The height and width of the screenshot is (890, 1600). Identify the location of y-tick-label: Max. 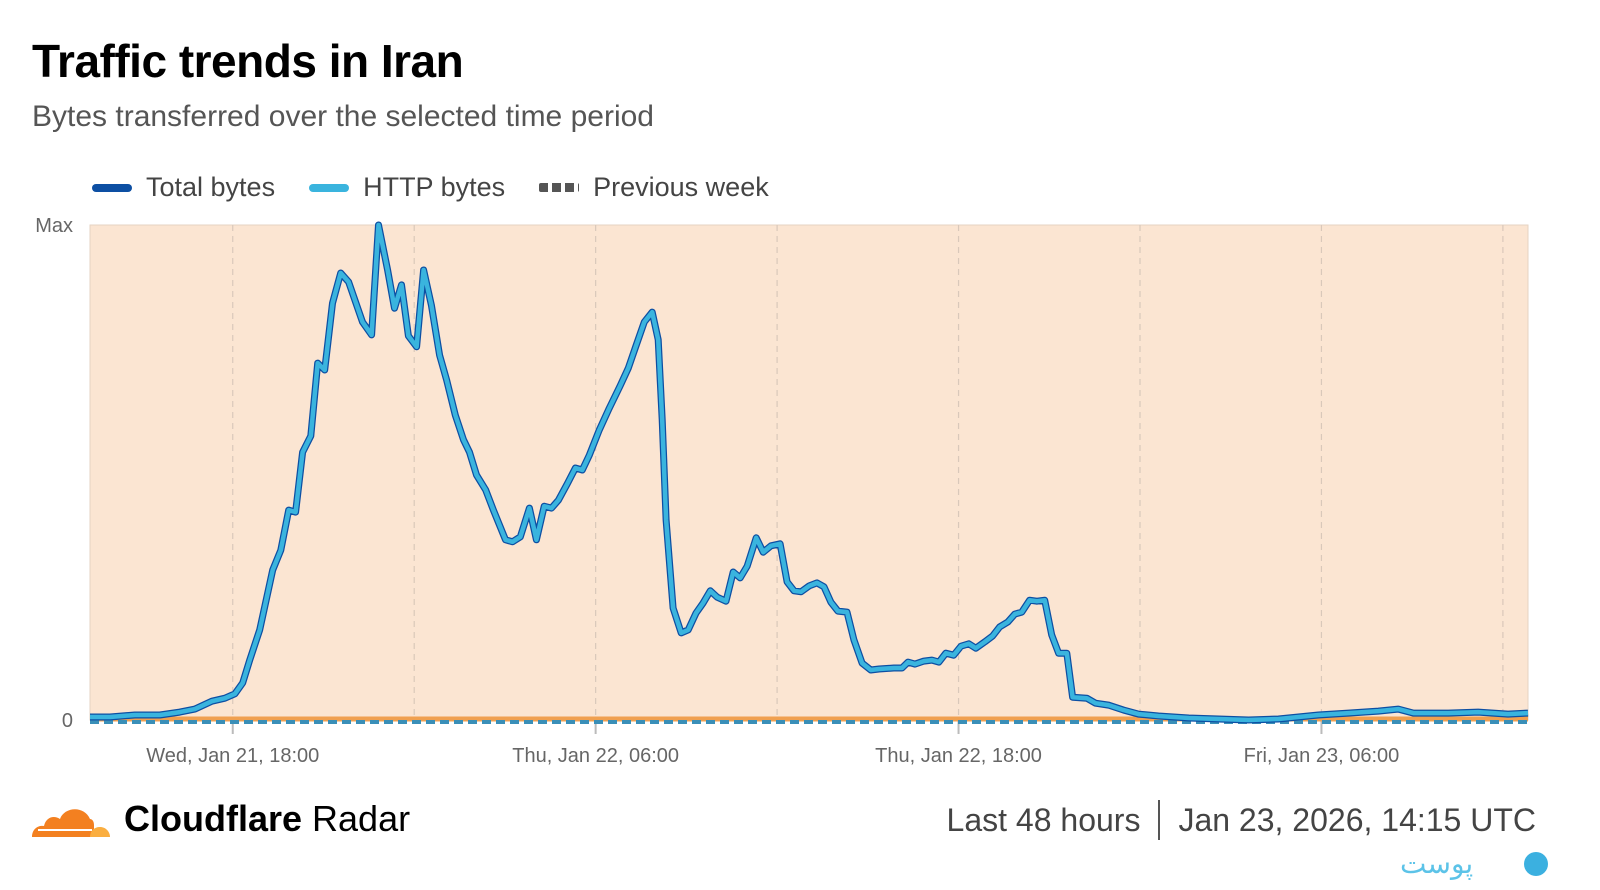
(54, 226).